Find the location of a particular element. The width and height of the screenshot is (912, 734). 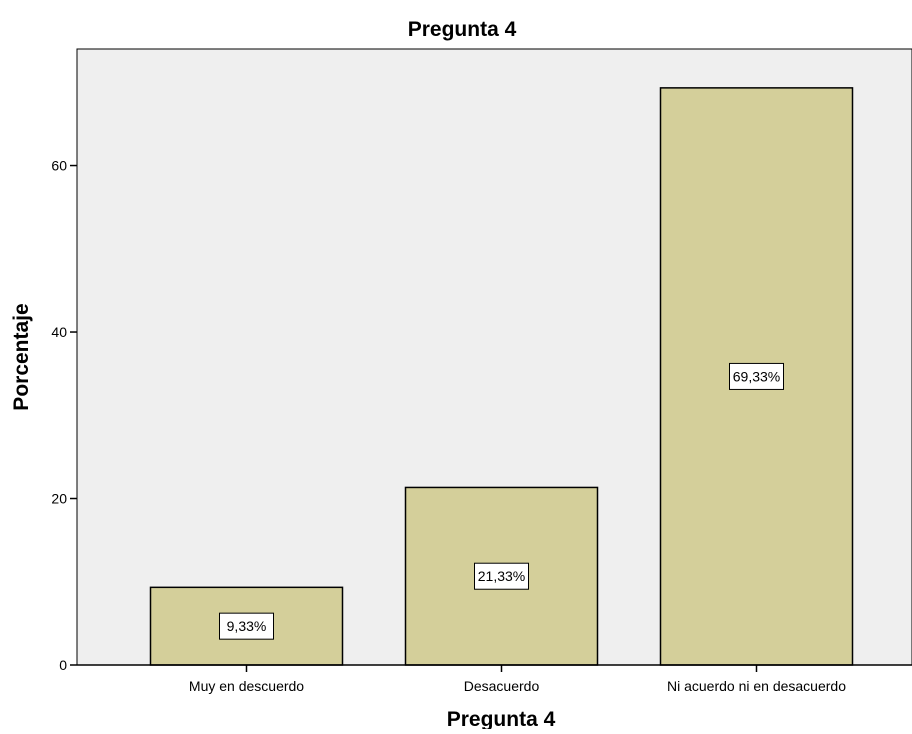

y-tick-label: 60 is located at coordinates (59, 166).